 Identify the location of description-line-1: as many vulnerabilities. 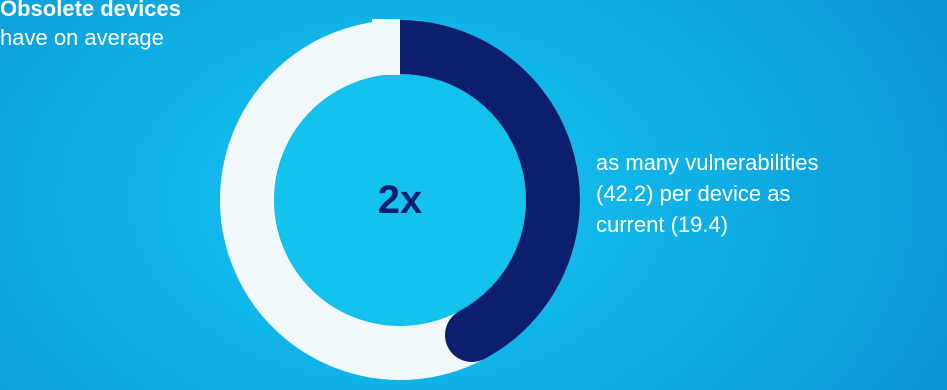
(707, 162).